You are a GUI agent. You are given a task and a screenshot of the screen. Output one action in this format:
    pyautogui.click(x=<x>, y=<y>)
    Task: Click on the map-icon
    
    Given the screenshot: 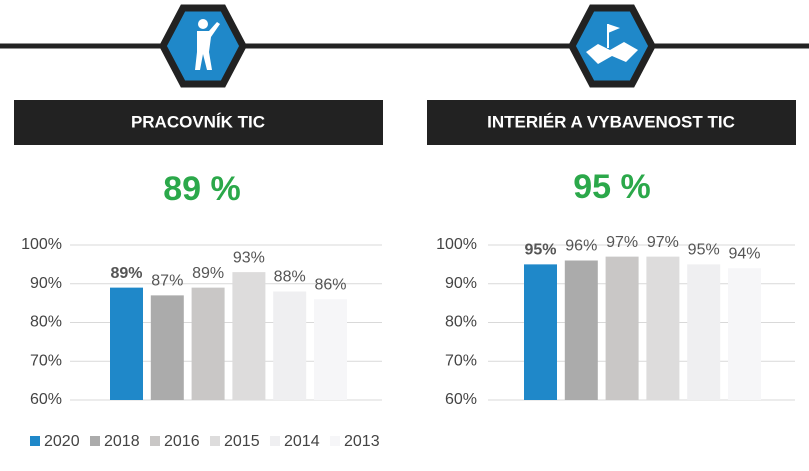 What is the action you would take?
    pyautogui.click(x=612, y=46)
    